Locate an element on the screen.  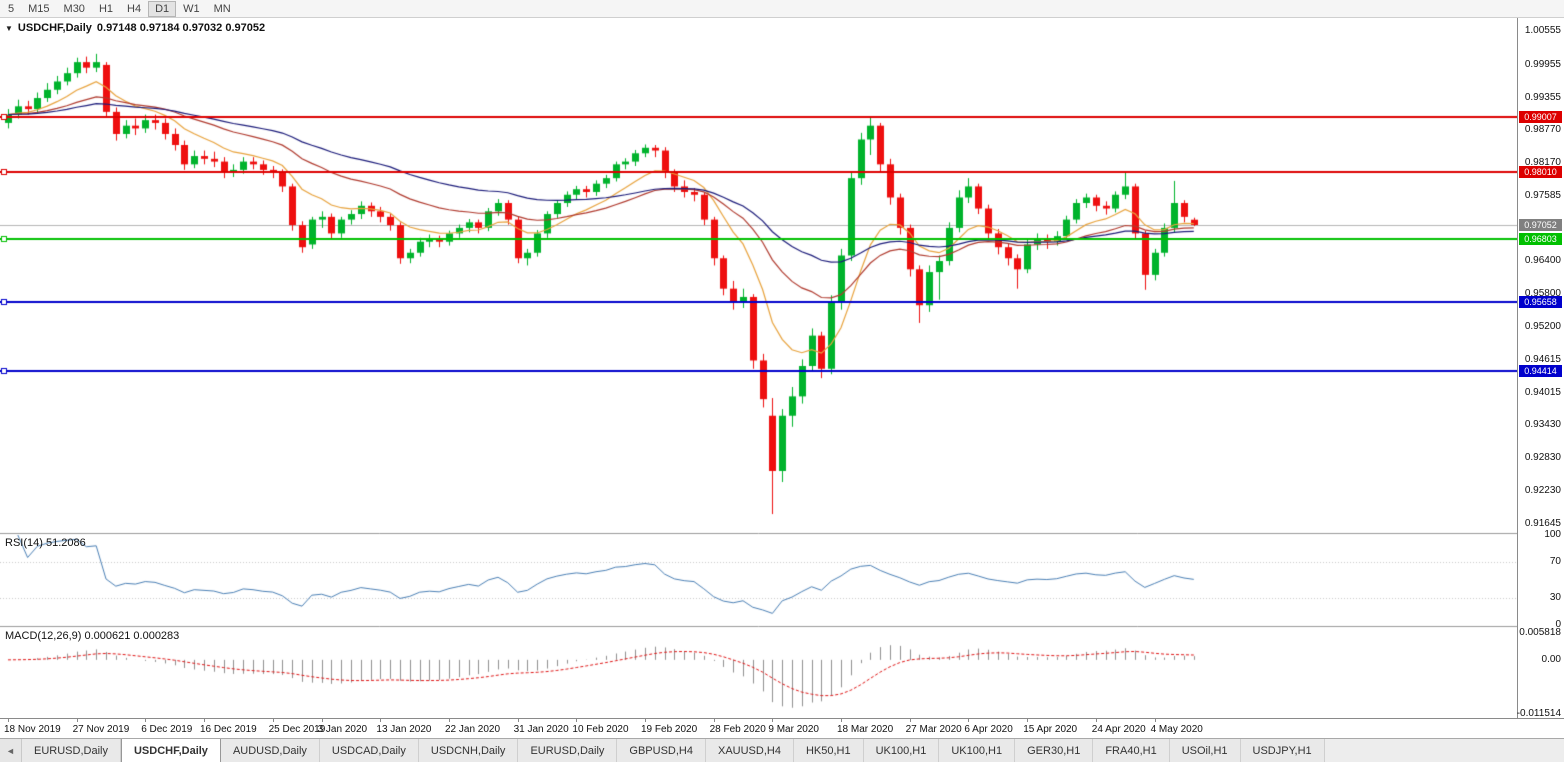
chart-tab: USDCHF,Daily is located at coordinates (170, 750).